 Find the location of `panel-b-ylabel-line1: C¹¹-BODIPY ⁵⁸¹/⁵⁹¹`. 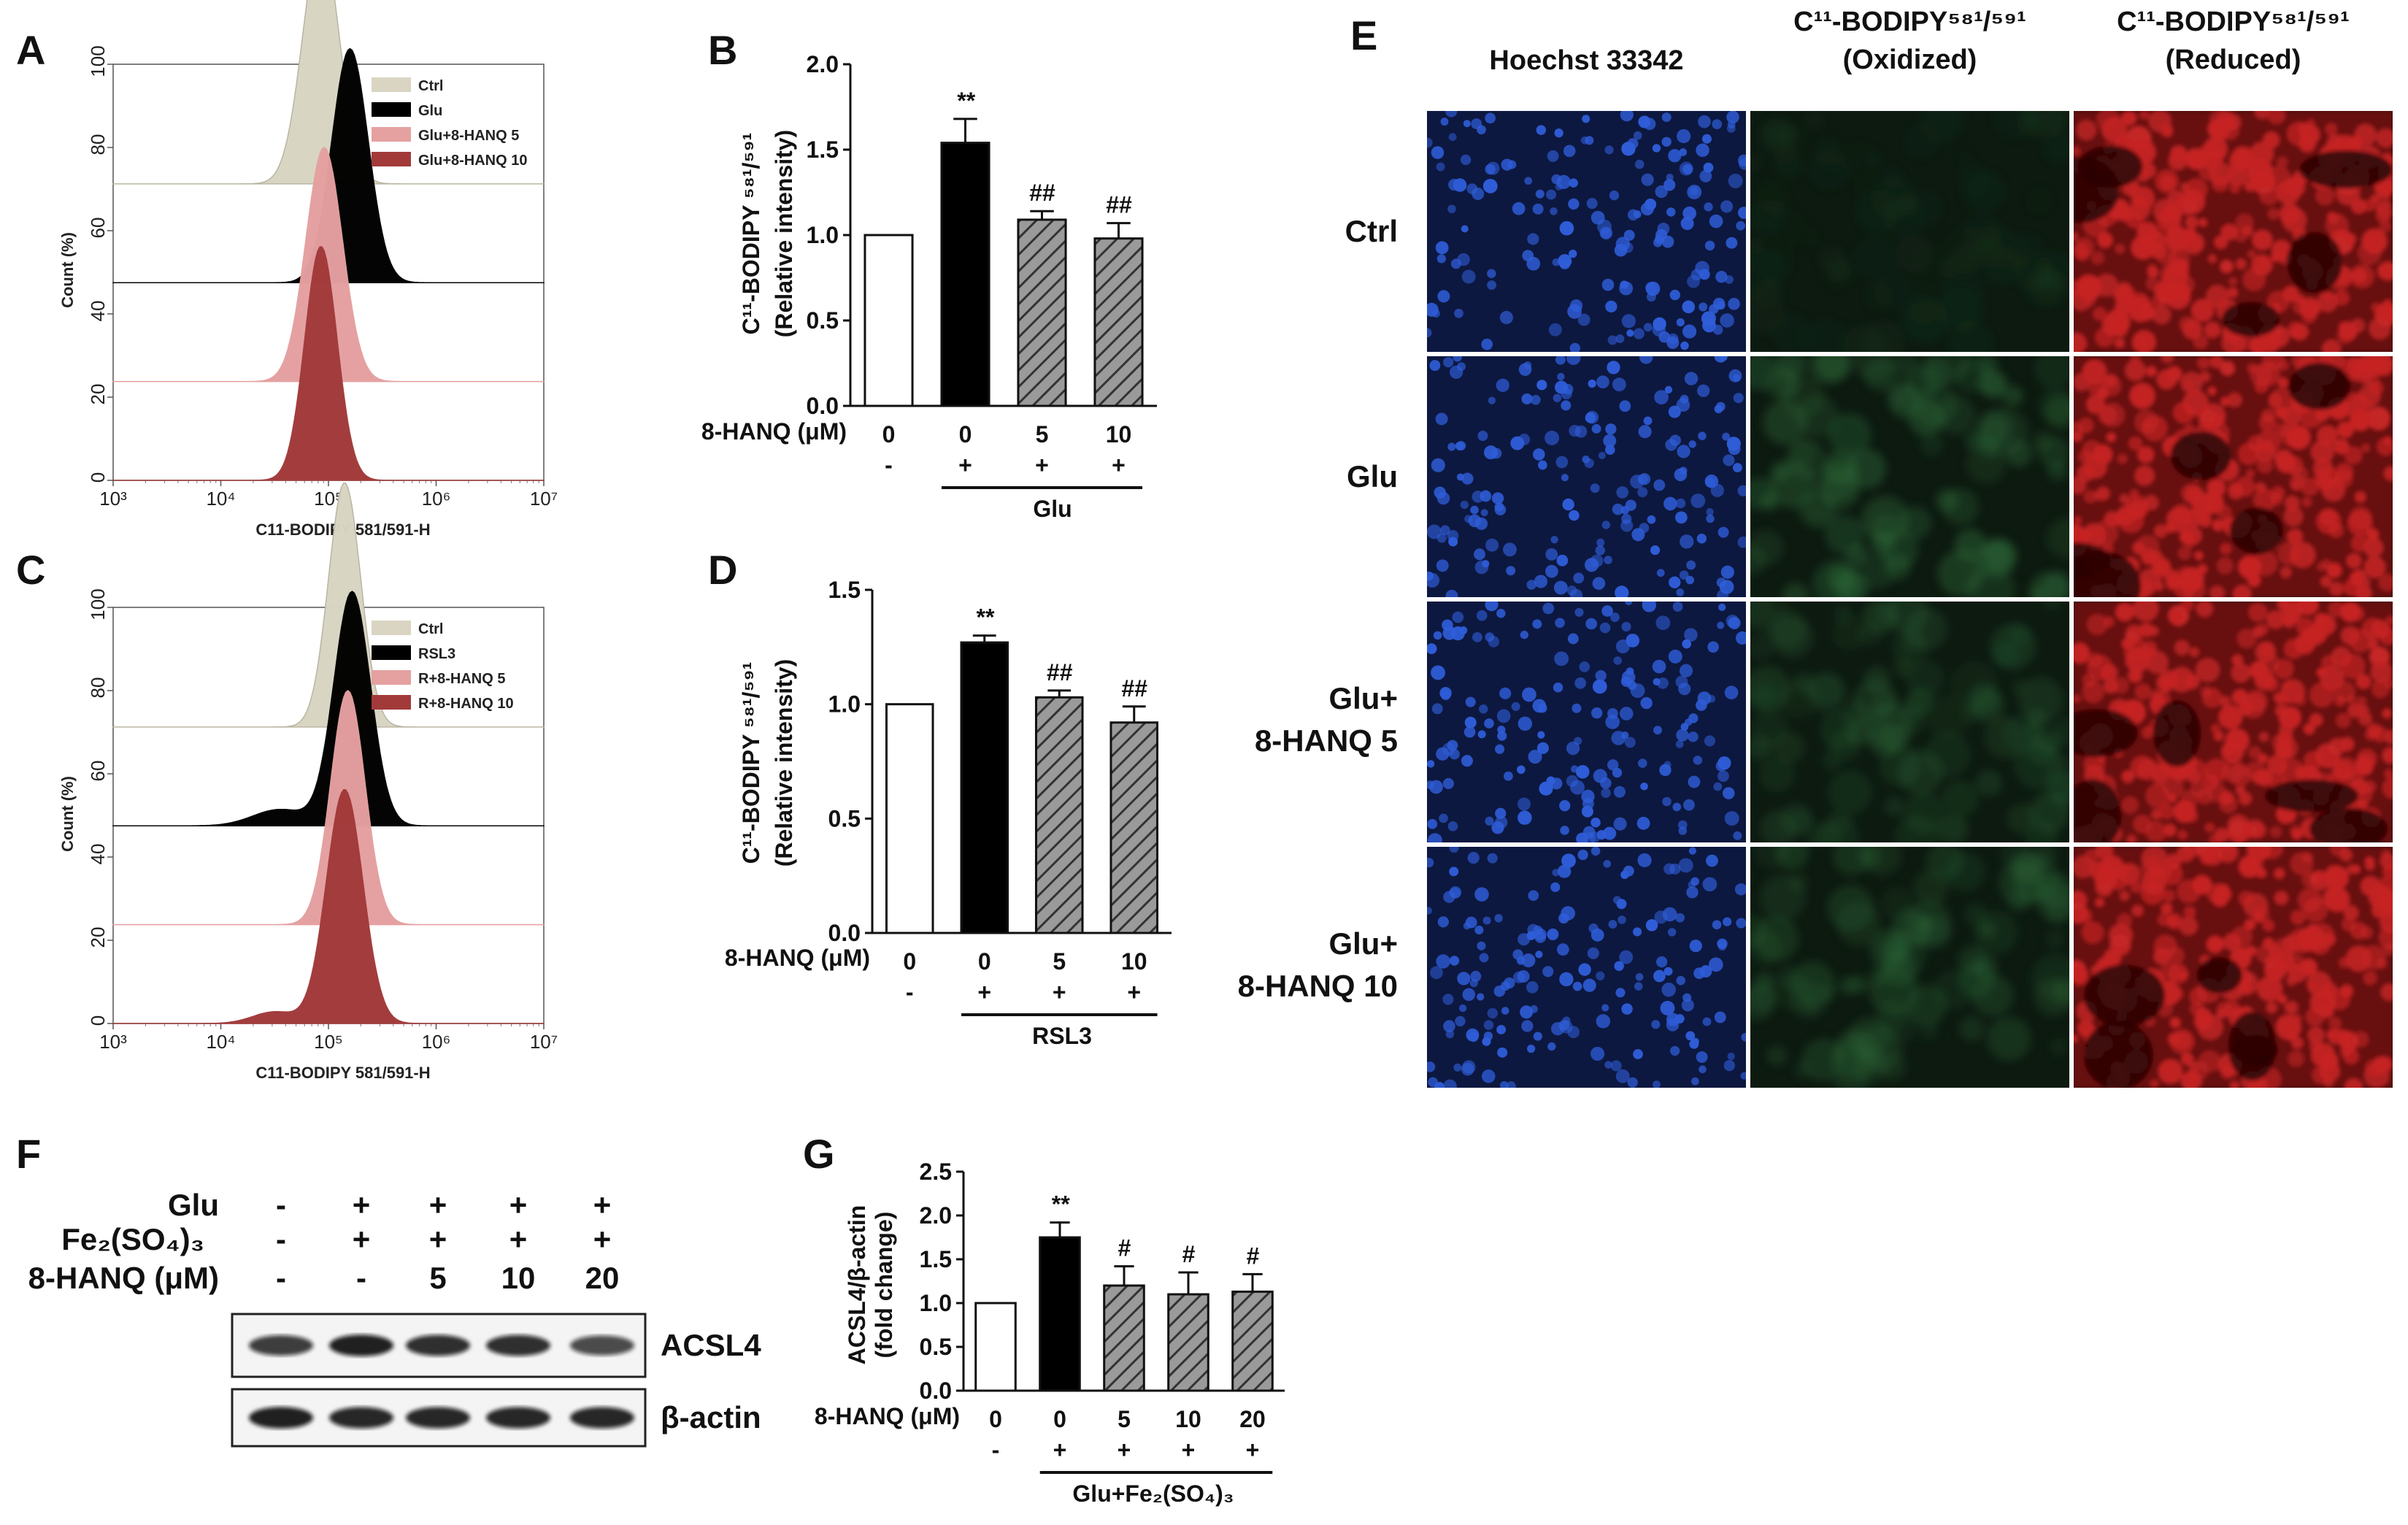

panel-b-ylabel-line1: C¹¹-BODIPY ⁵⁸¹/⁵⁹¹ is located at coordinates (751, 234).